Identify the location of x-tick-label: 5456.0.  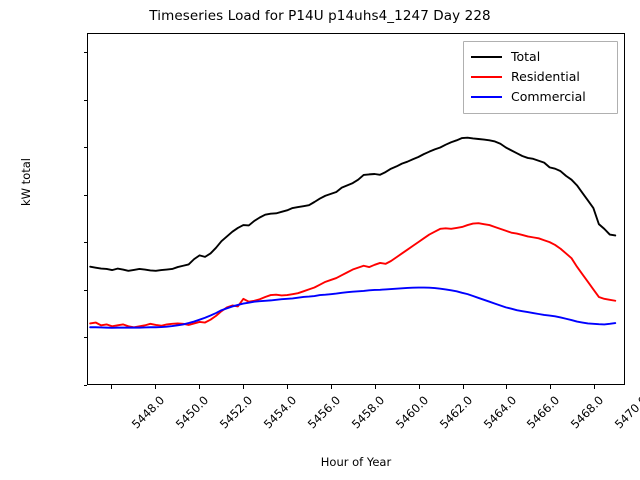
(323, 412).